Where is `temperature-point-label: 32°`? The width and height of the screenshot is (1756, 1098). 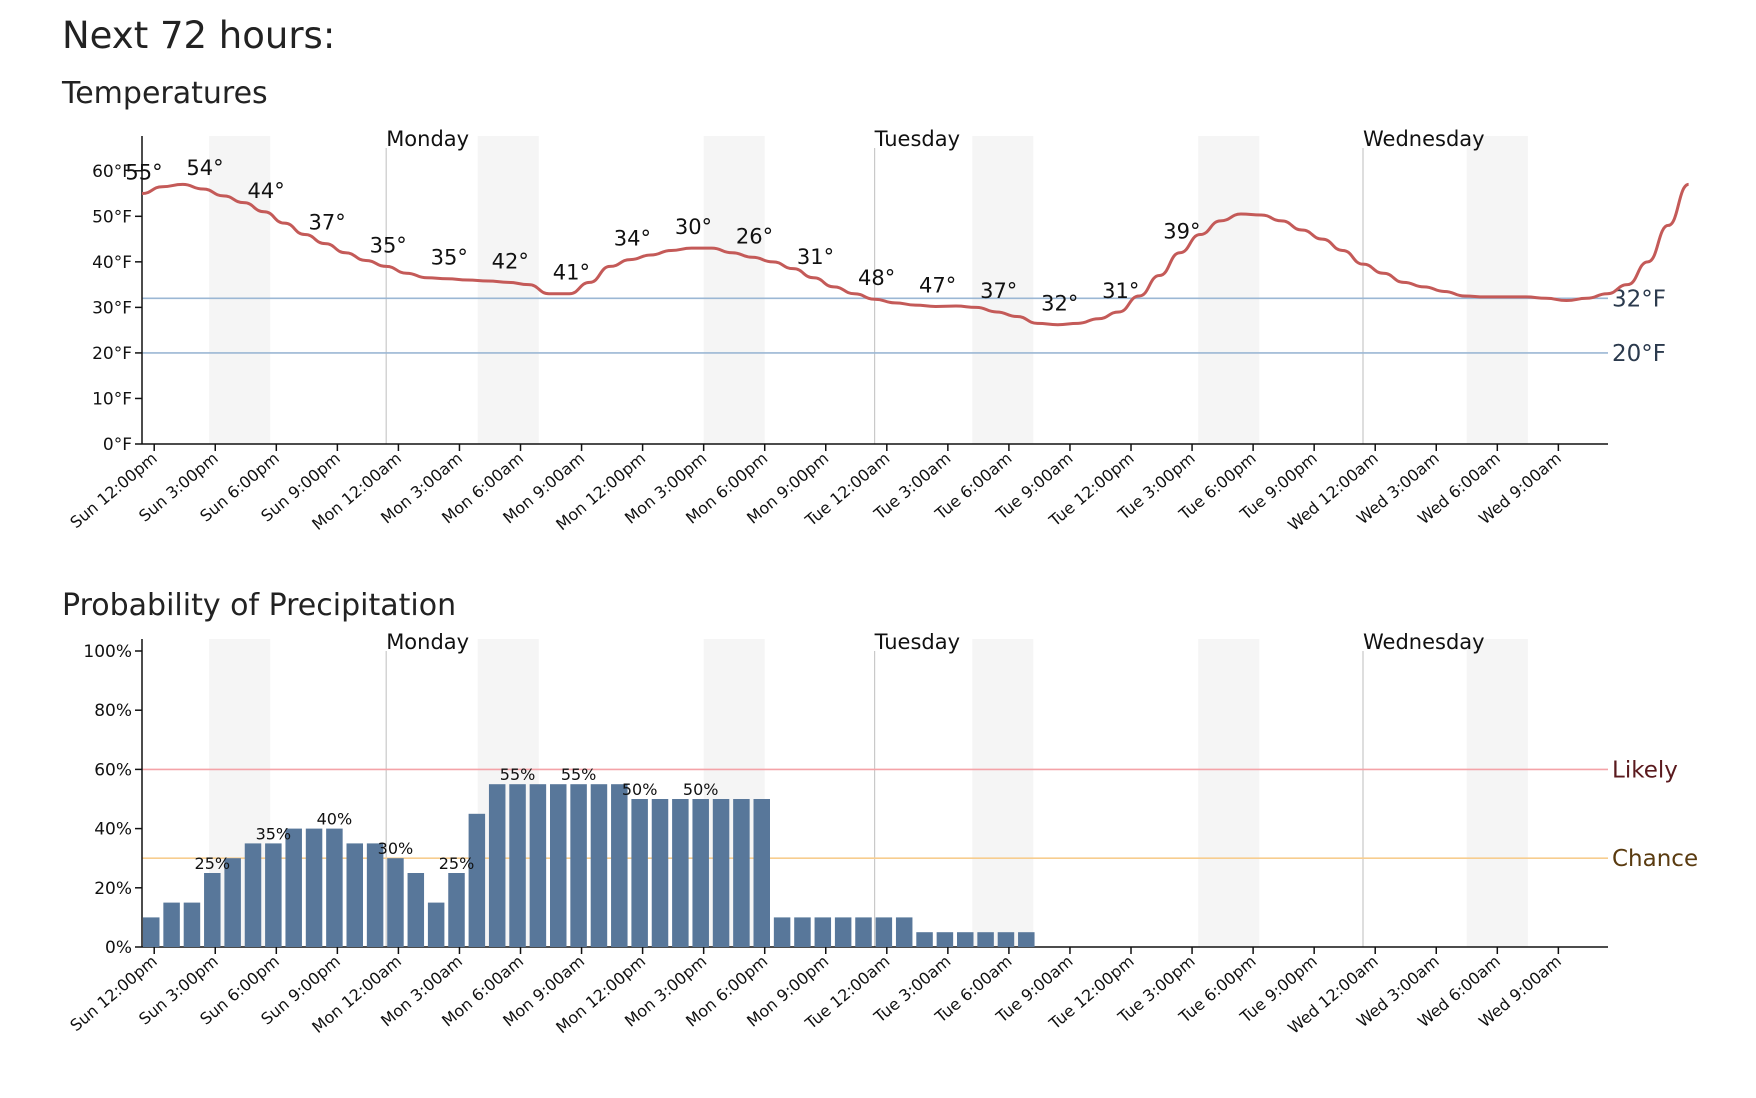
temperature-point-label: 32° is located at coordinates (1059, 304).